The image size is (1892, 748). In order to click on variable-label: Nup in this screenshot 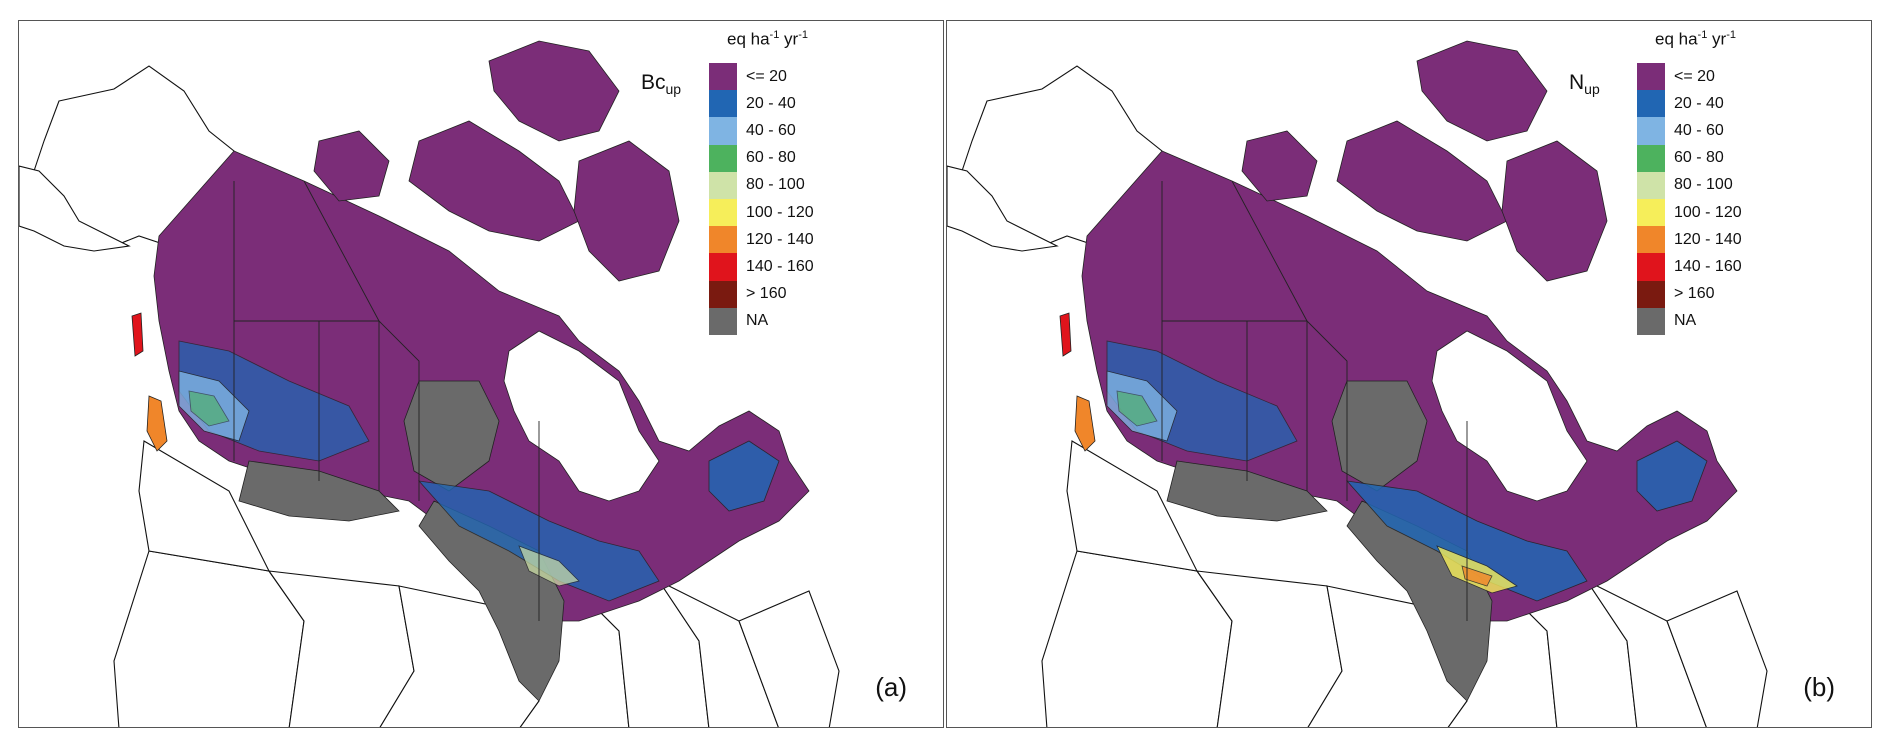, I will do `click(1584, 84)`.